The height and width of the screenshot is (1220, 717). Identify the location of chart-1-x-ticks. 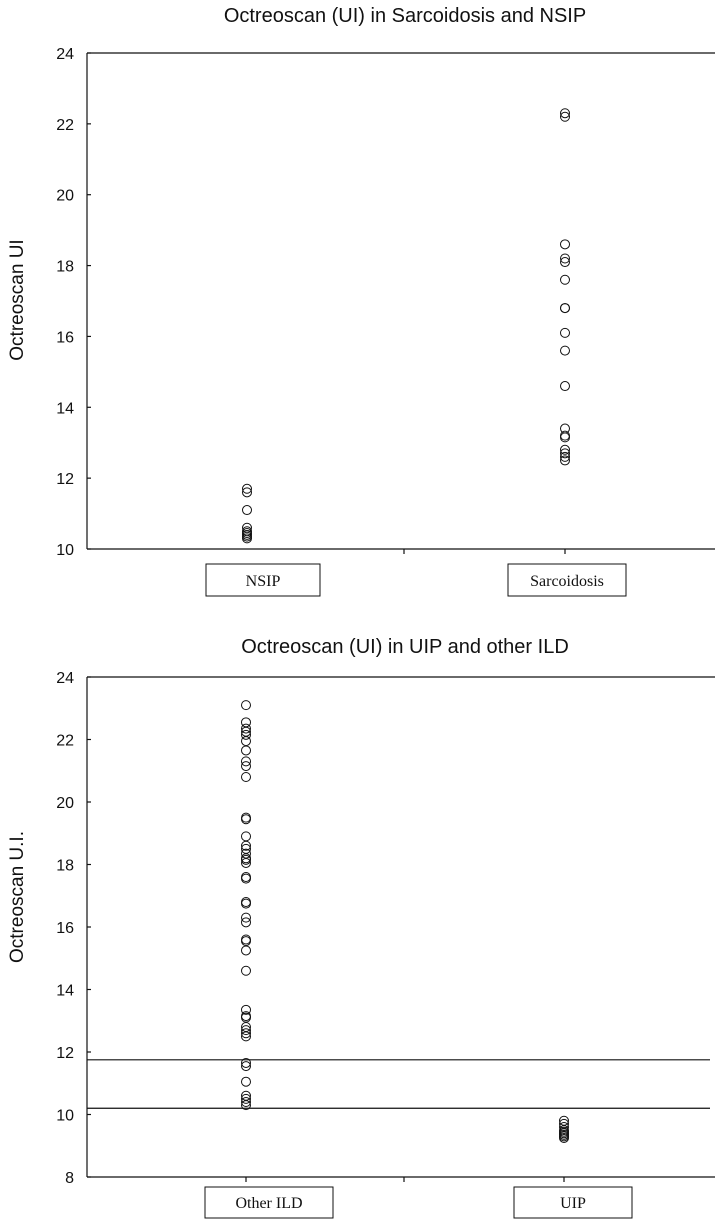
(484, 551).